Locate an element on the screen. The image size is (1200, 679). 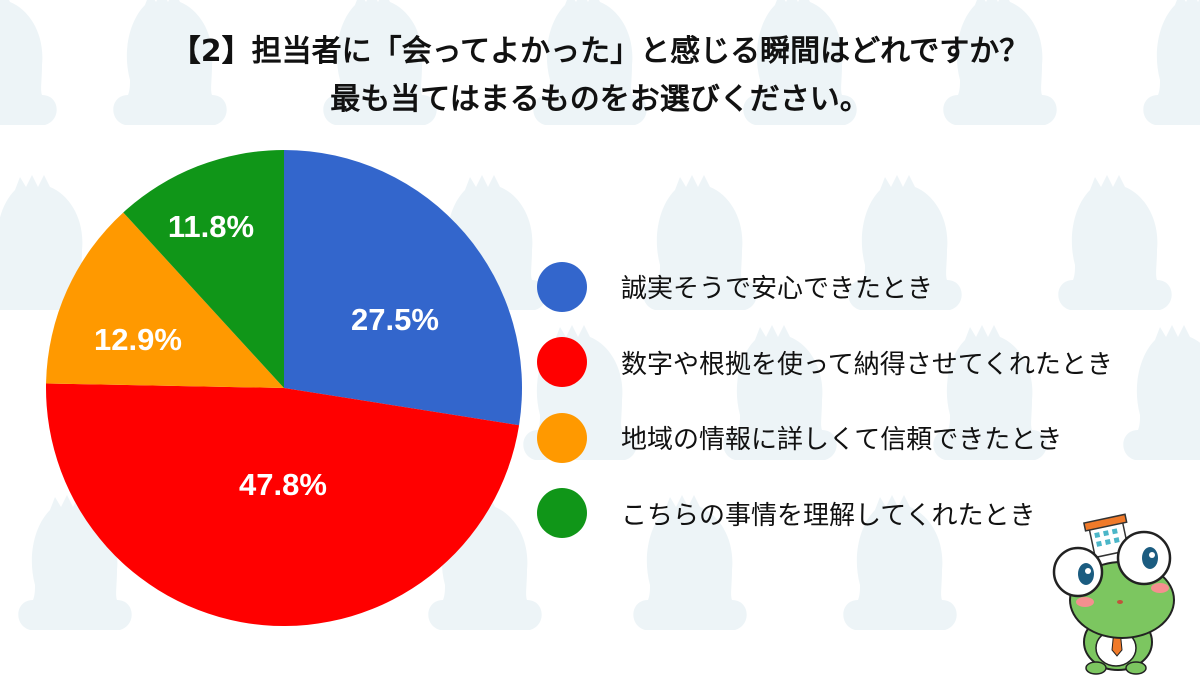
pie-label-blue: 27.5% is located at coordinates (395, 319).